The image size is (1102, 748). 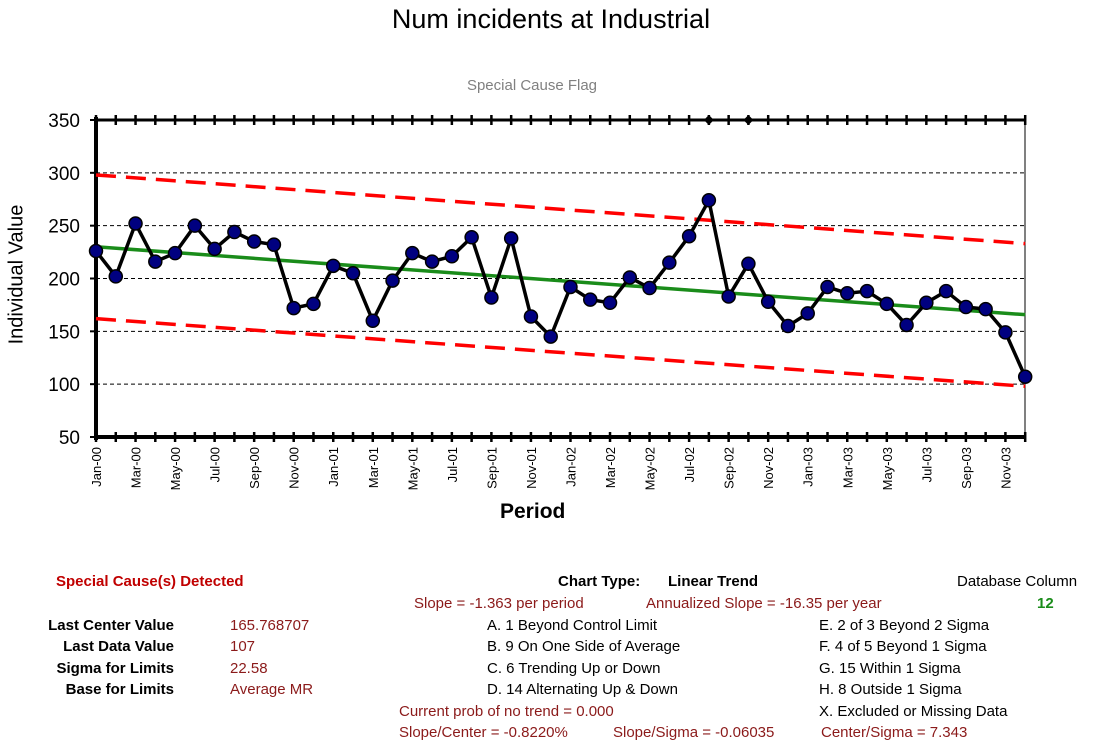 I want to click on x-tick-label: Sep-02, so click(x=729, y=468).